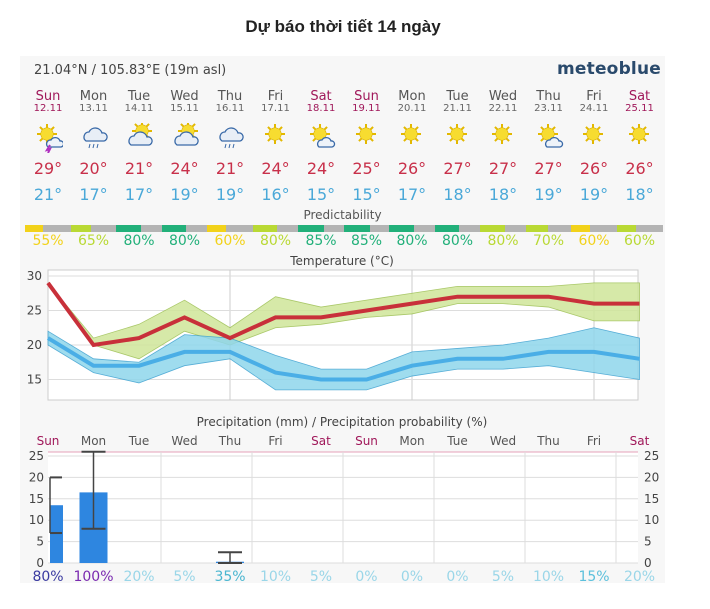 Image resolution: width=710 pixels, height=609 pixels. I want to click on day-date: 20.11, so click(412, 108).